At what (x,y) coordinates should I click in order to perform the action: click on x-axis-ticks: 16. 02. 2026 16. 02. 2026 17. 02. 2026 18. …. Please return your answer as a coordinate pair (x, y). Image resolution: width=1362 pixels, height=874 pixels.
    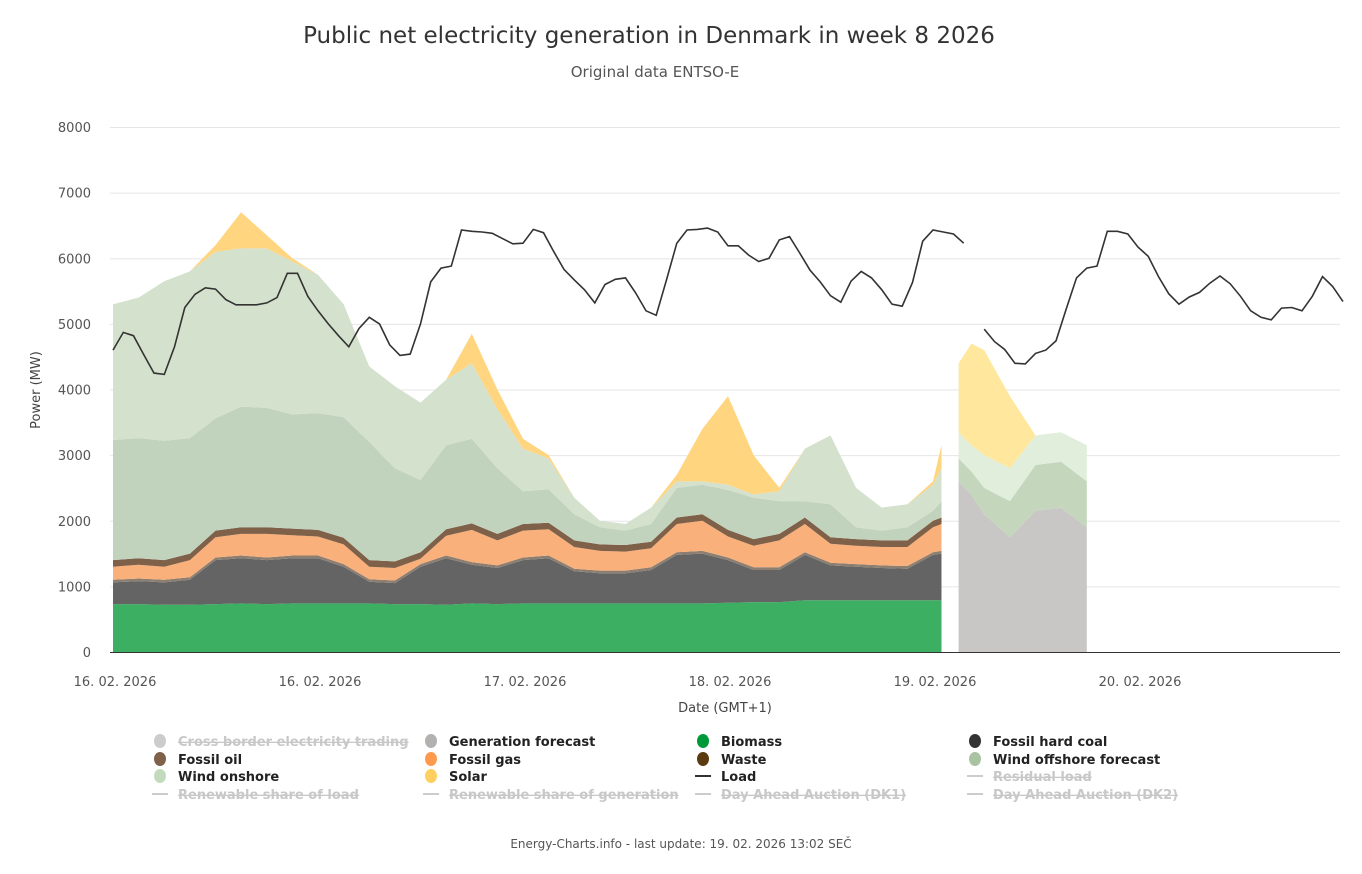
    Looking at the image, I should click on (628, 682).